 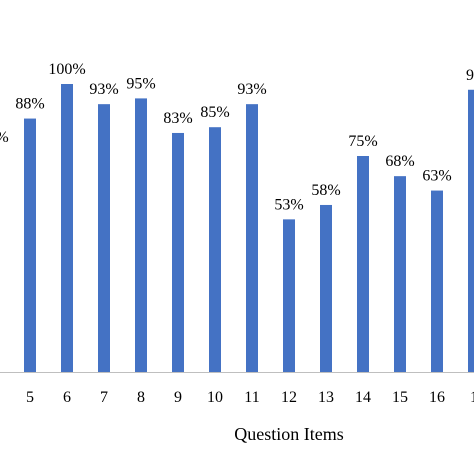 What do you see at coordinates (325, 190) in the screenshot?
I see `data-label-13: 58%` at bounding box center [325, 190].